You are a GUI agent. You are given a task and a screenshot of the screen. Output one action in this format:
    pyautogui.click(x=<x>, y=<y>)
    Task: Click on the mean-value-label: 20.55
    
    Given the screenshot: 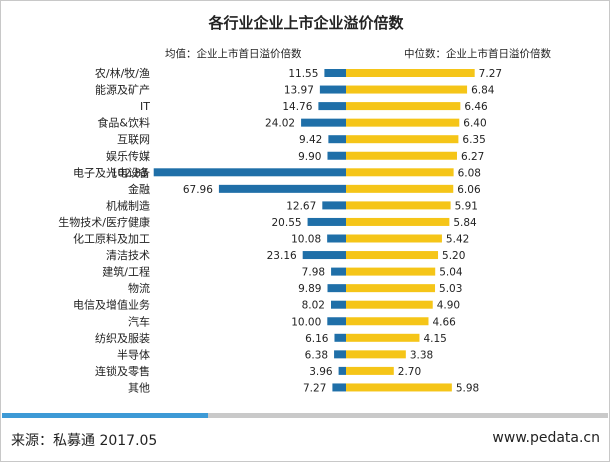 What is the action you would take?
    pyautogui.click(x=287, y=223)
    